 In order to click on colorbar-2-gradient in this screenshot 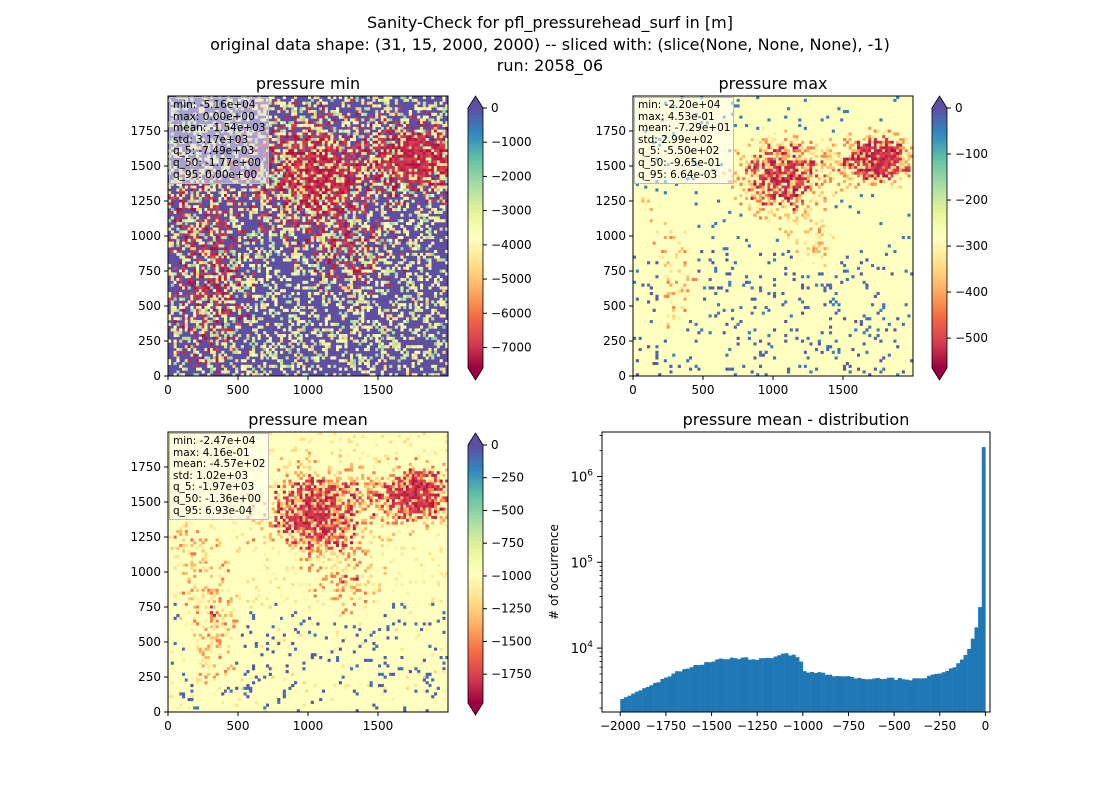, I will do `click(475, 574)`.